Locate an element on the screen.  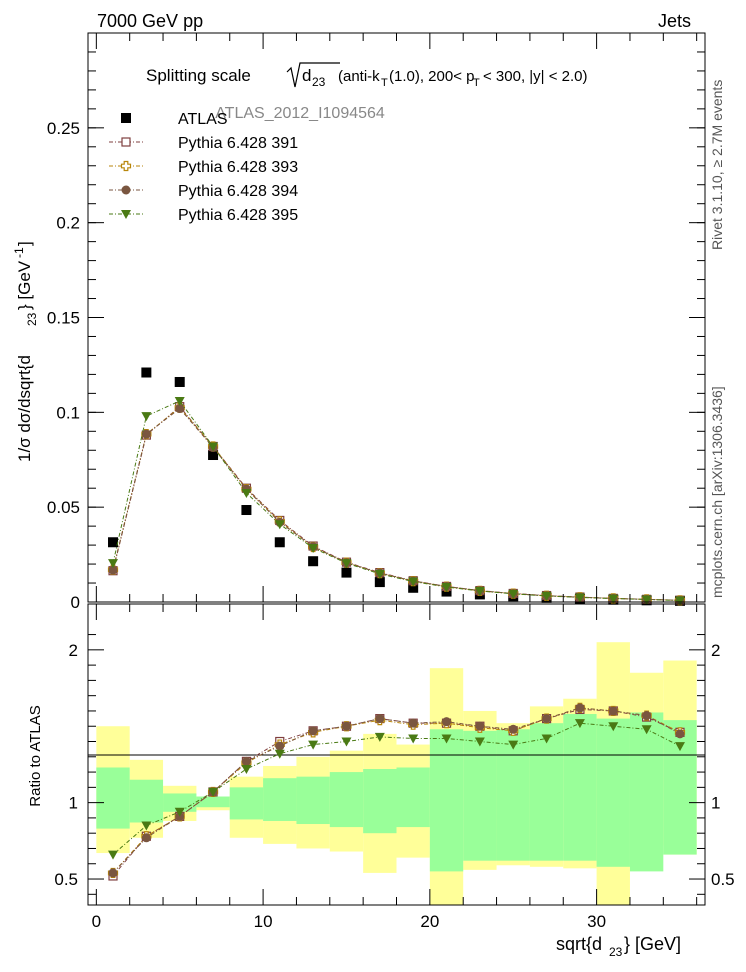
ratio-marks is located at coordinates (396, 791).